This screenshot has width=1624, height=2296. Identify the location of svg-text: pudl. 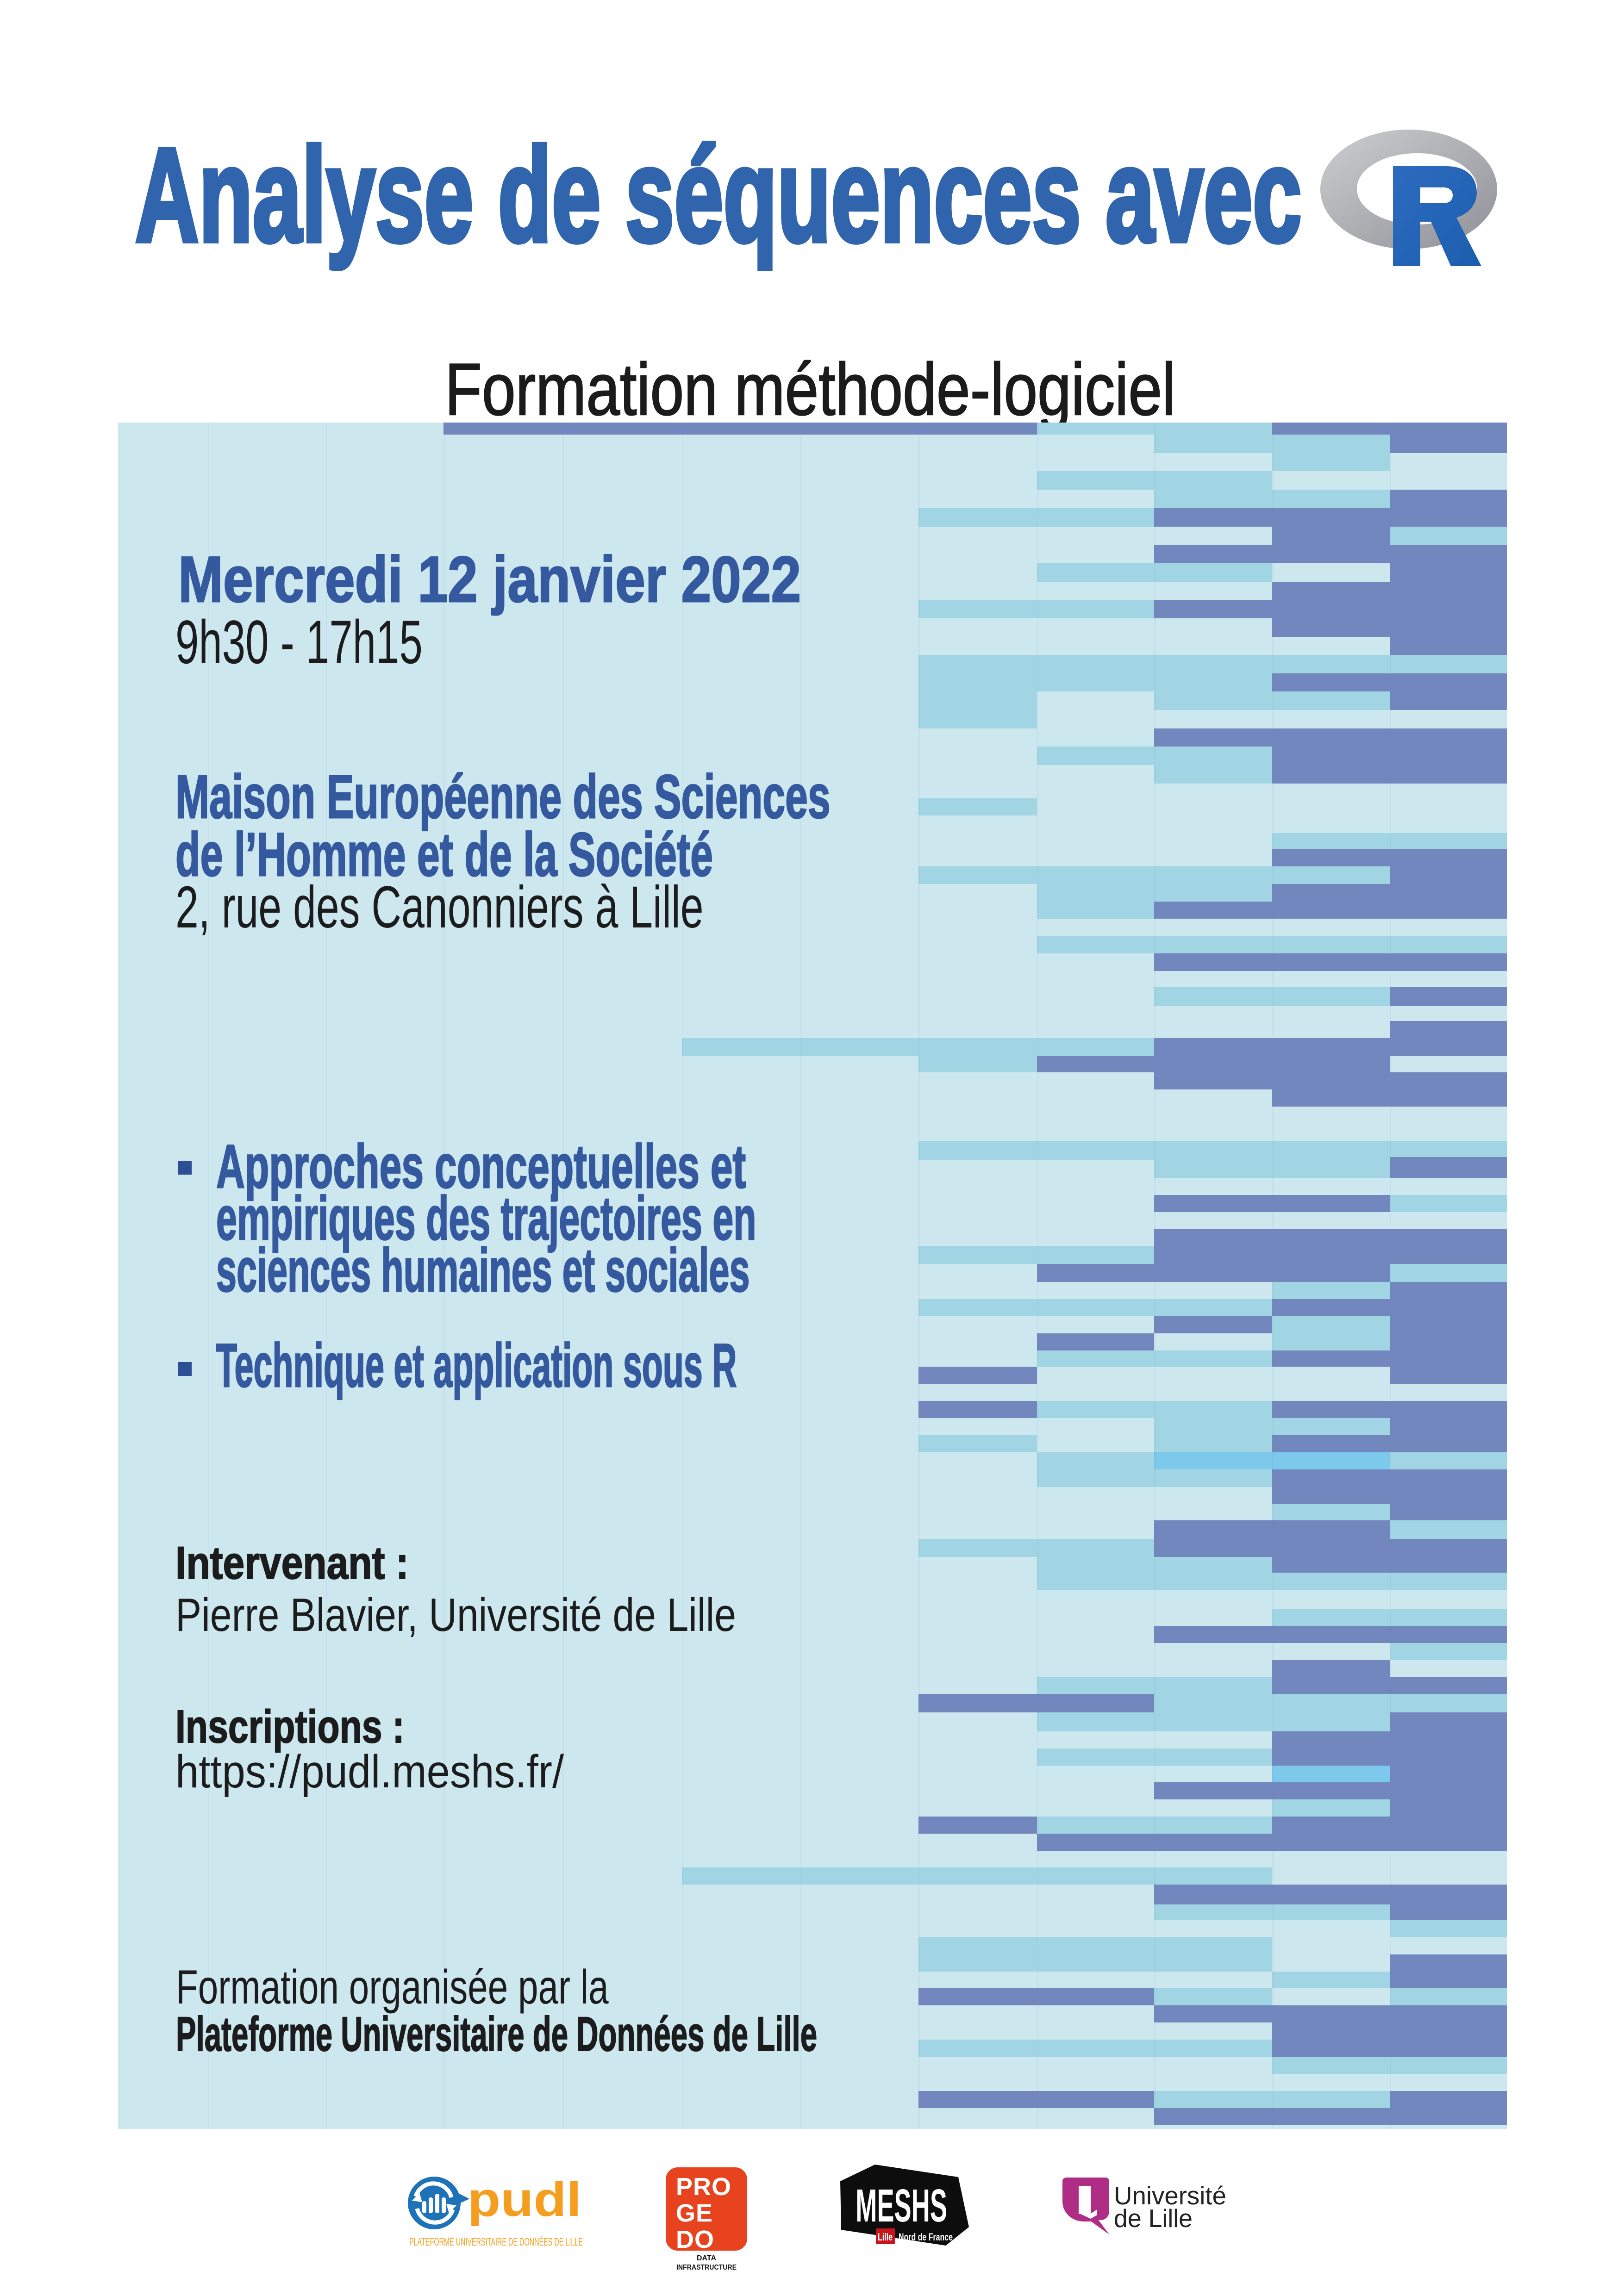
(524, 2199).